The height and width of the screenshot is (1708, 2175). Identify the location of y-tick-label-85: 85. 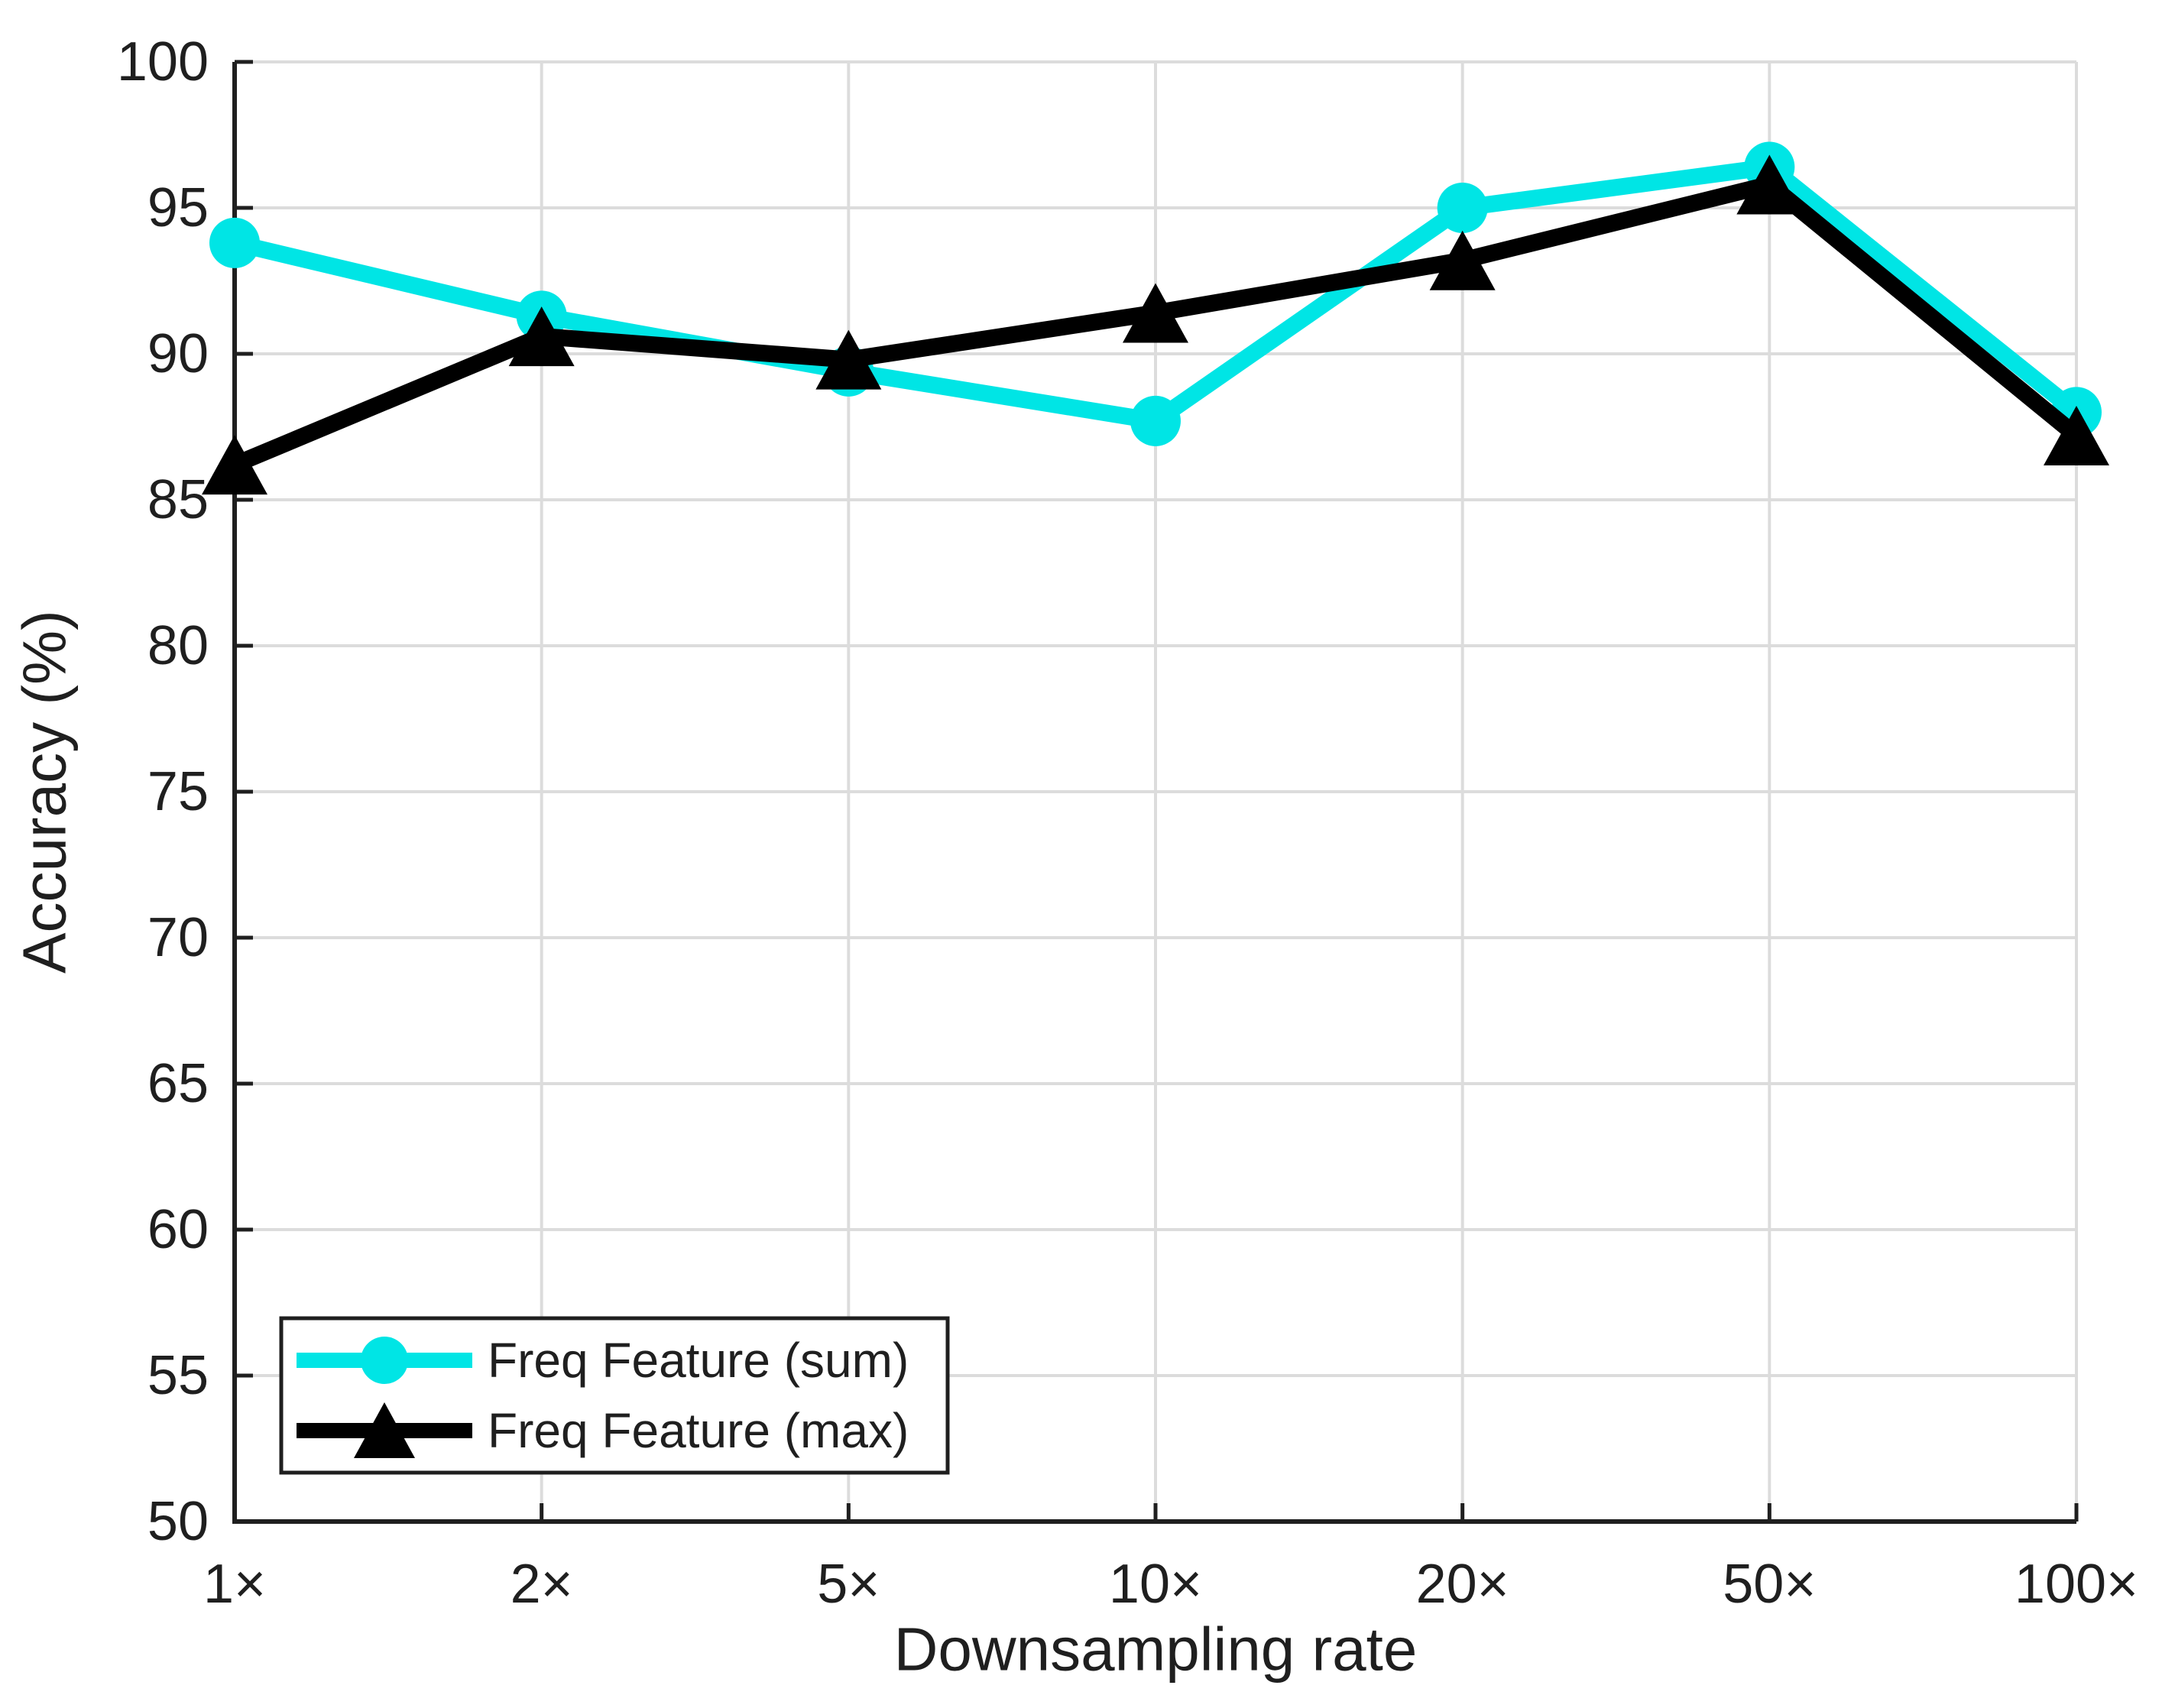
(178, 499).